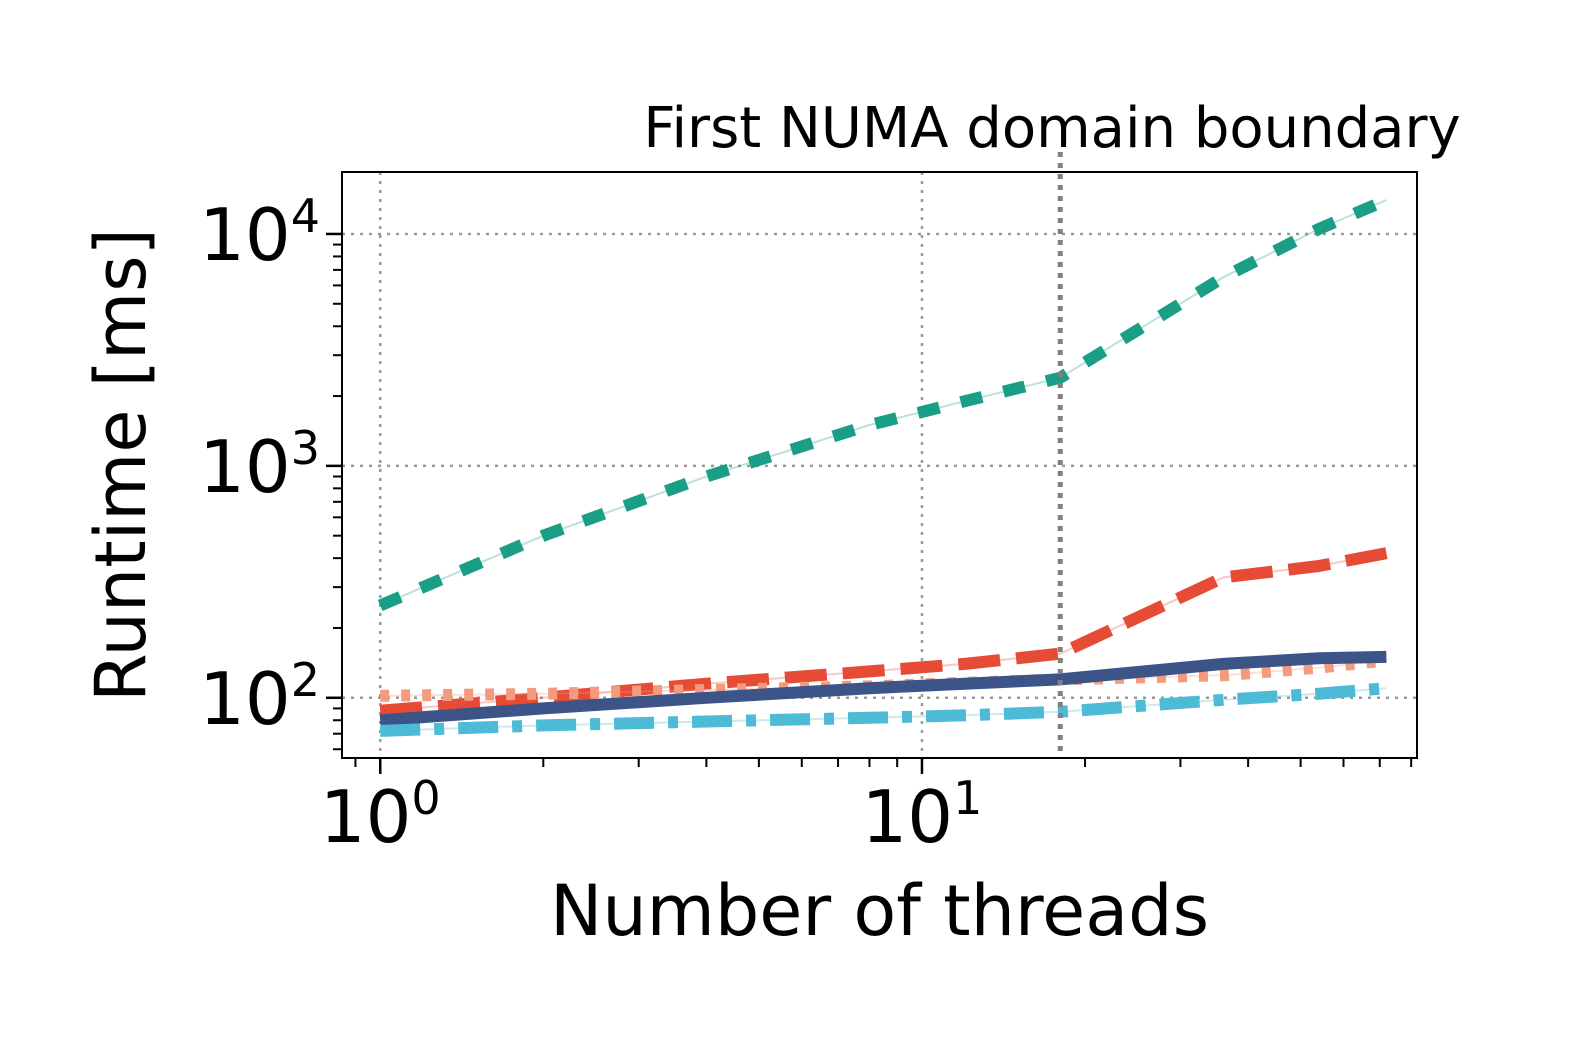 The height and width of the screenshot is (1052, 1578). What do you see at coordinates (883, 709) in the screenshot?
I see `series-4-line` at bounding box center [883, 709].